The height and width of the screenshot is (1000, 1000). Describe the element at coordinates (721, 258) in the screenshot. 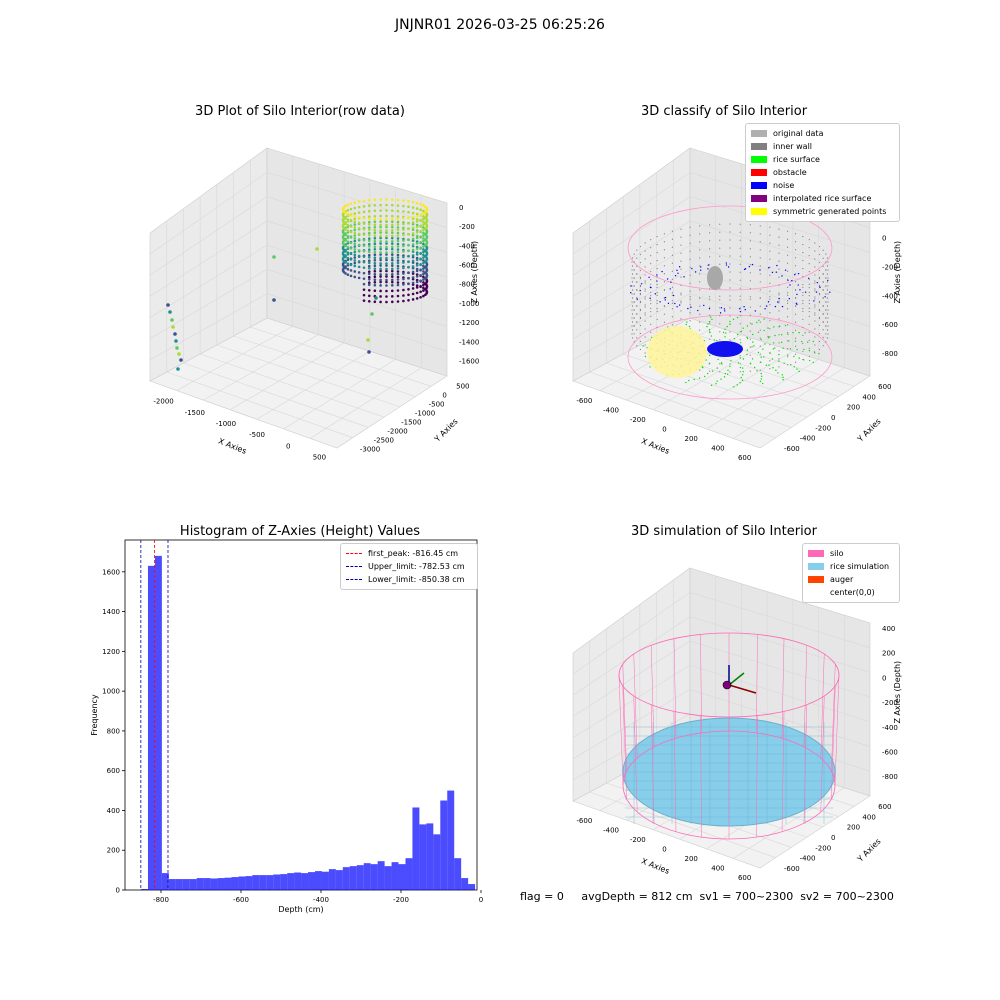

I see `plot-1-grid-line` at that location.